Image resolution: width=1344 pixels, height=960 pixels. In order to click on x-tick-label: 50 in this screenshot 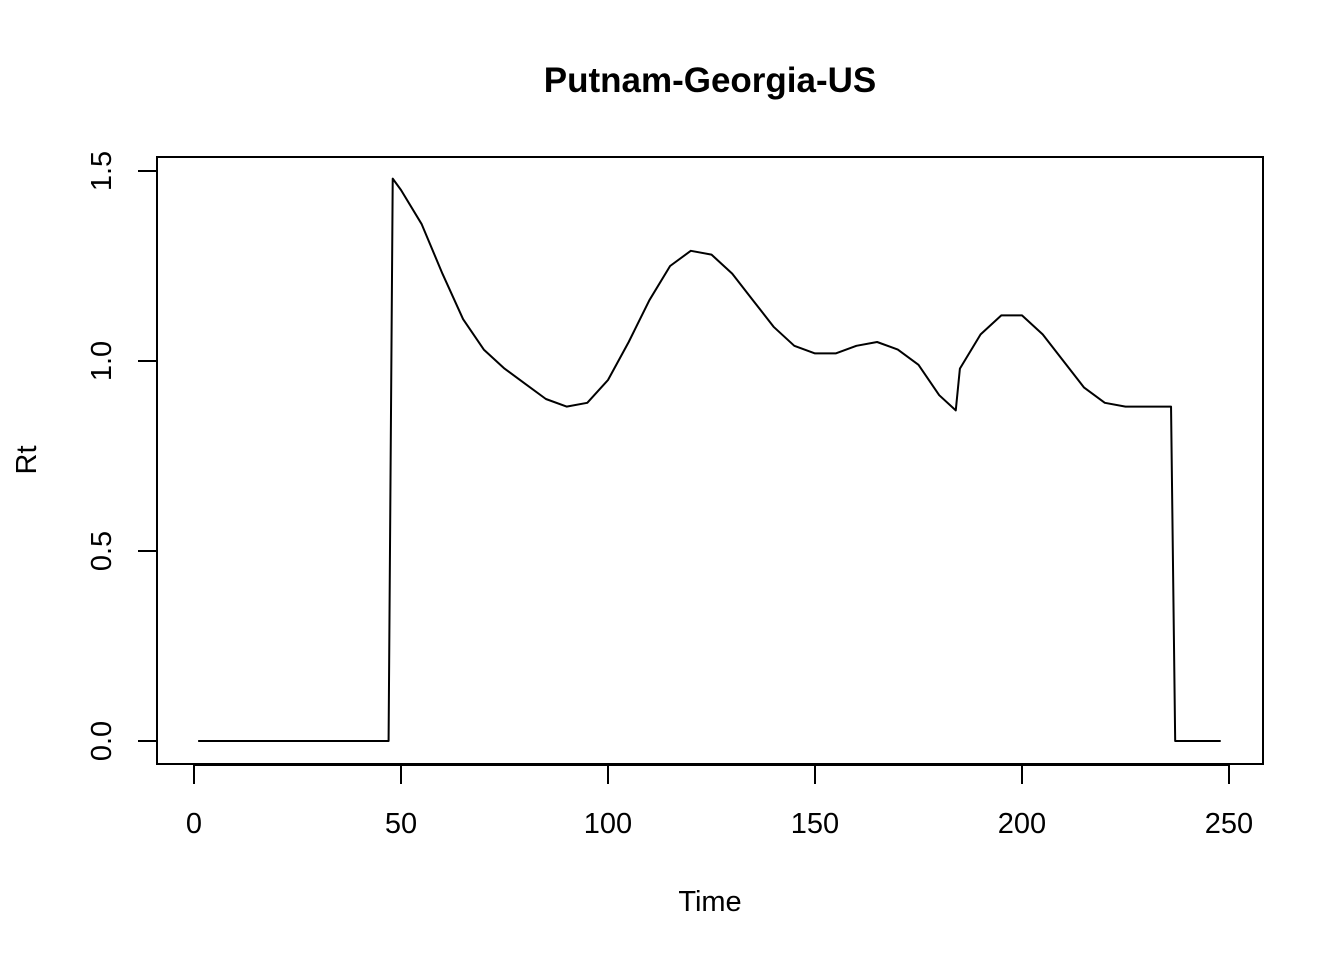, I will do `click(401, 824)`.